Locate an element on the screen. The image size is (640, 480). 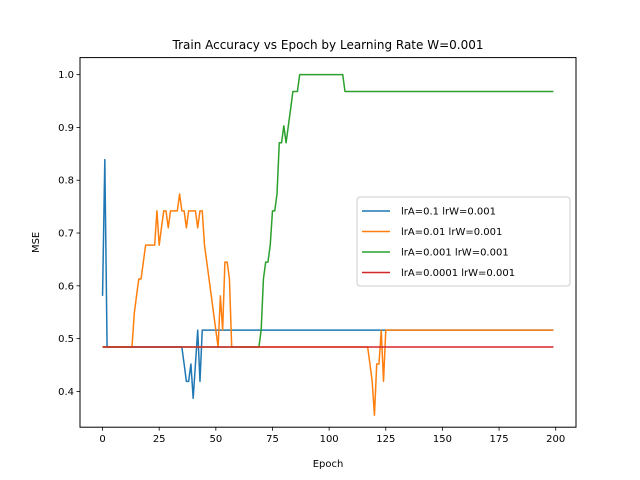
y-tick-label: 0.4 is located at coordinates (66, 392).